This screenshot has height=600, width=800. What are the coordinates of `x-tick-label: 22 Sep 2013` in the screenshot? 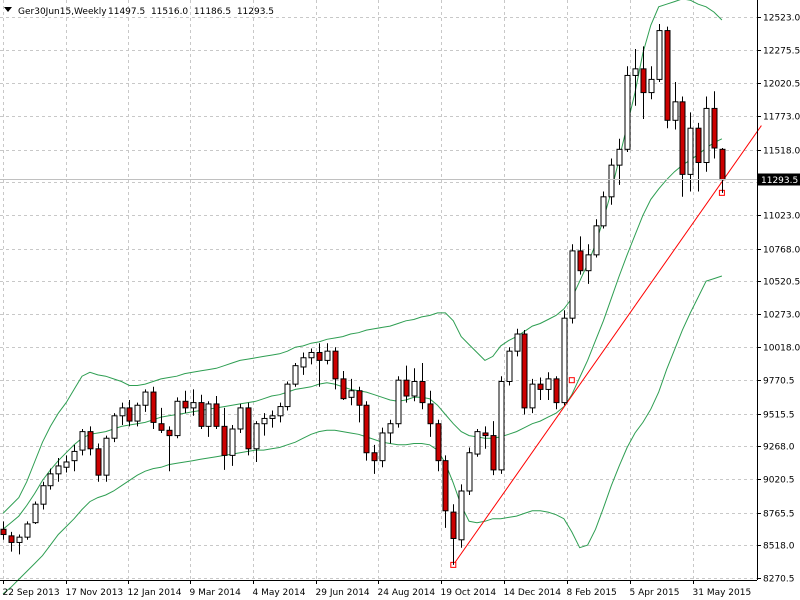 It's located at (31, 593).